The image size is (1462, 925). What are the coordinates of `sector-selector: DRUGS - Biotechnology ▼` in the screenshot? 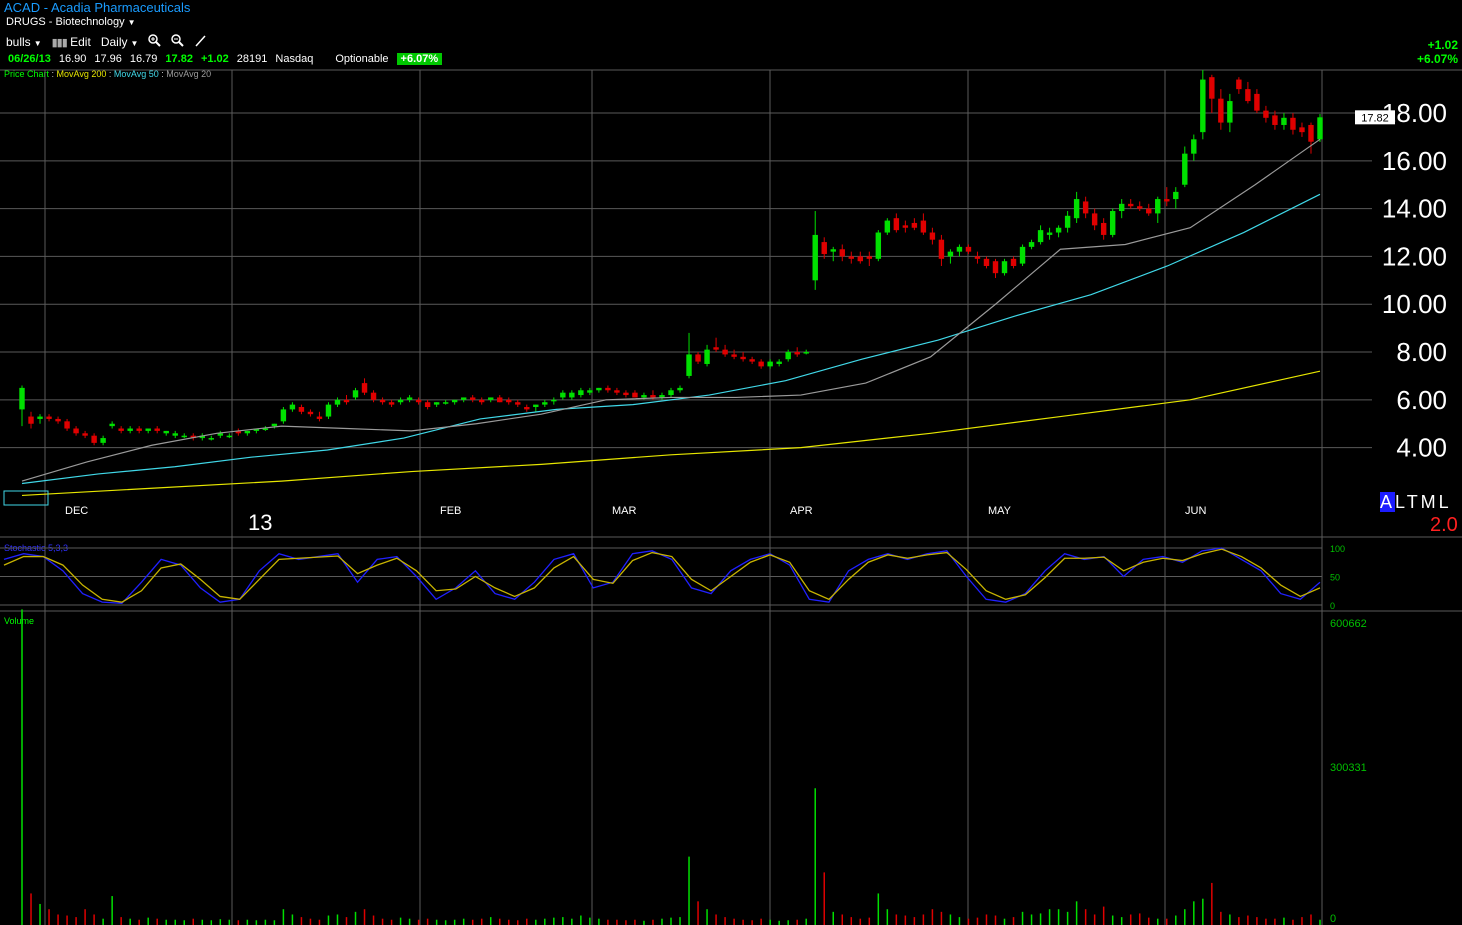 It's located at (71, 22).